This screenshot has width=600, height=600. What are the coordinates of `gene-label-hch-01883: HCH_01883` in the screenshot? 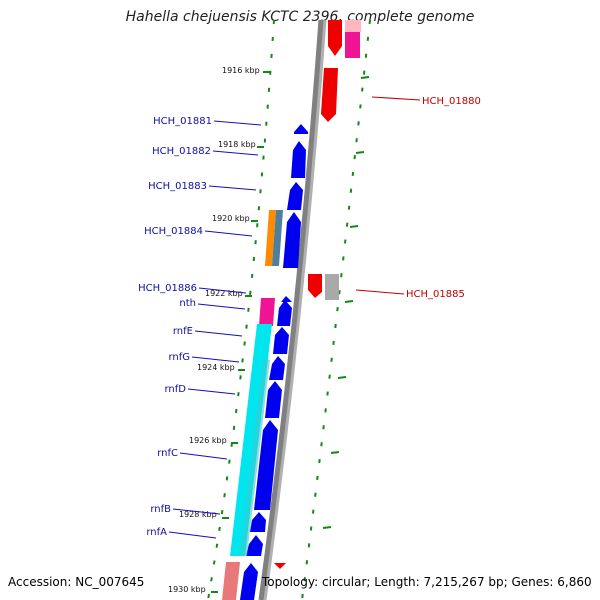 It's located at (177, 186).